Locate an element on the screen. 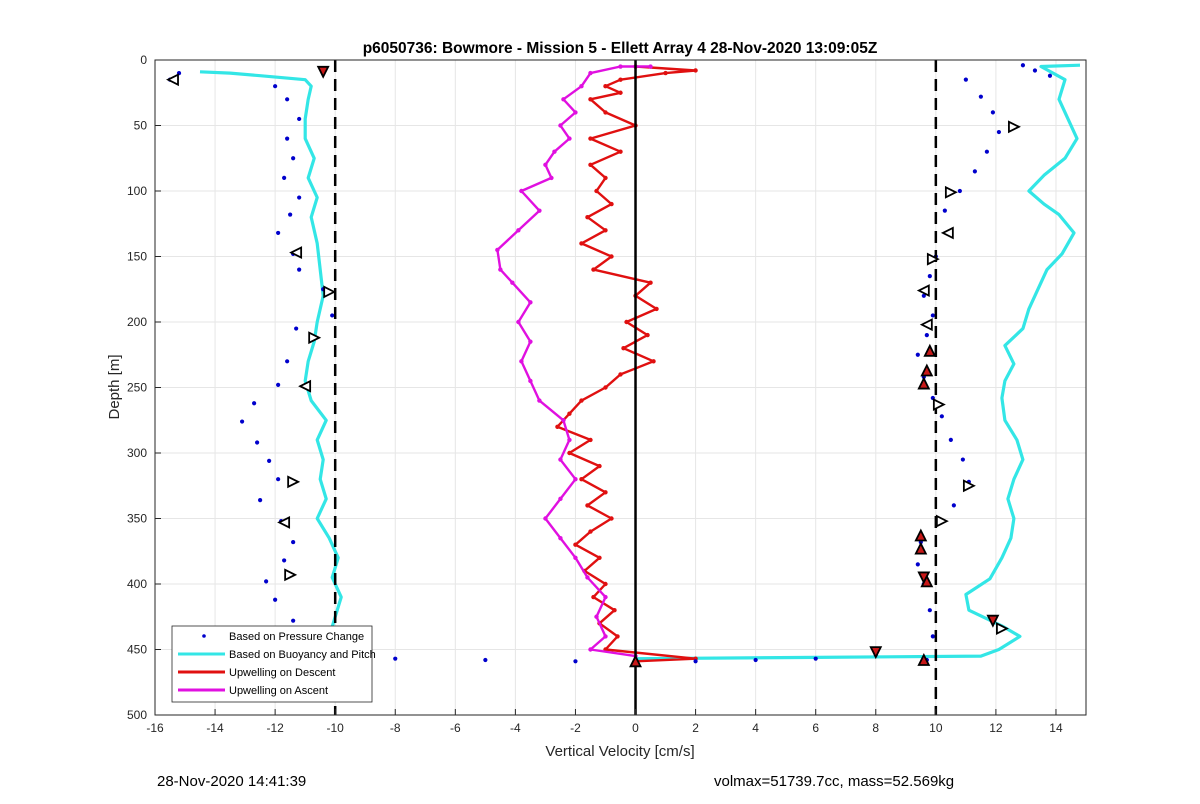 The height and width of the screenshot is (804, 1200). y-tick-label: 50 is located at coordinates (141, 126).